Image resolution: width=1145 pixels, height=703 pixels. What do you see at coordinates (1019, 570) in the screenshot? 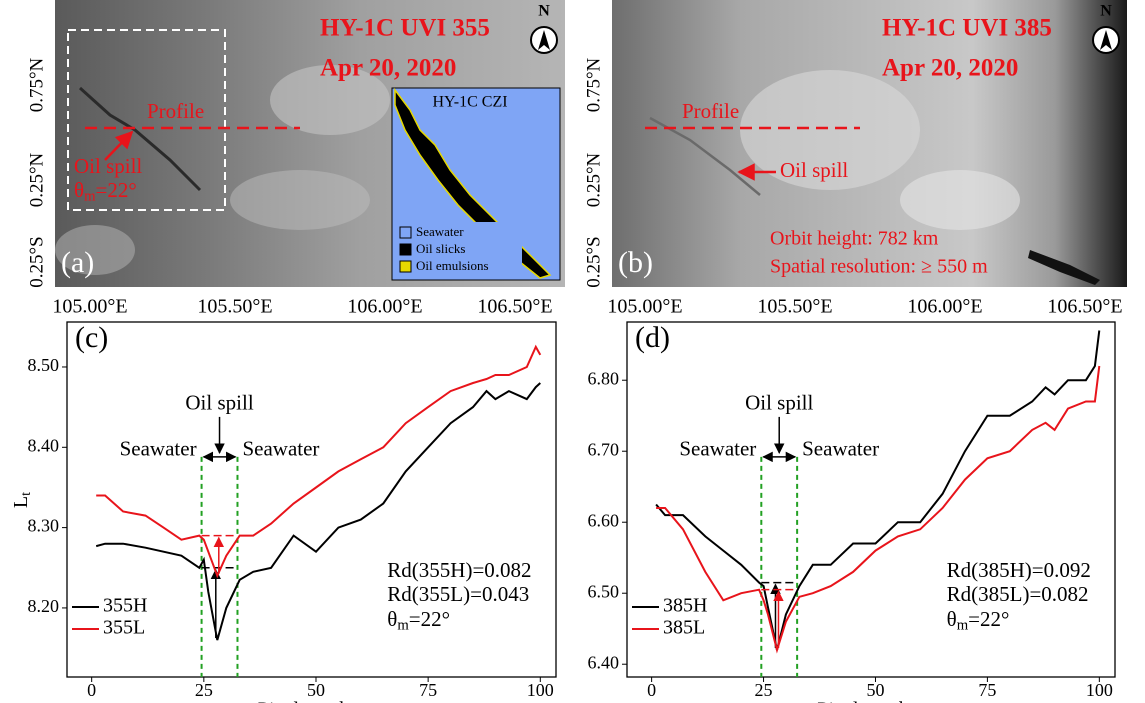
I see `rd-label: Rd(385H)=0.092` at bounding box center [1019, 570].